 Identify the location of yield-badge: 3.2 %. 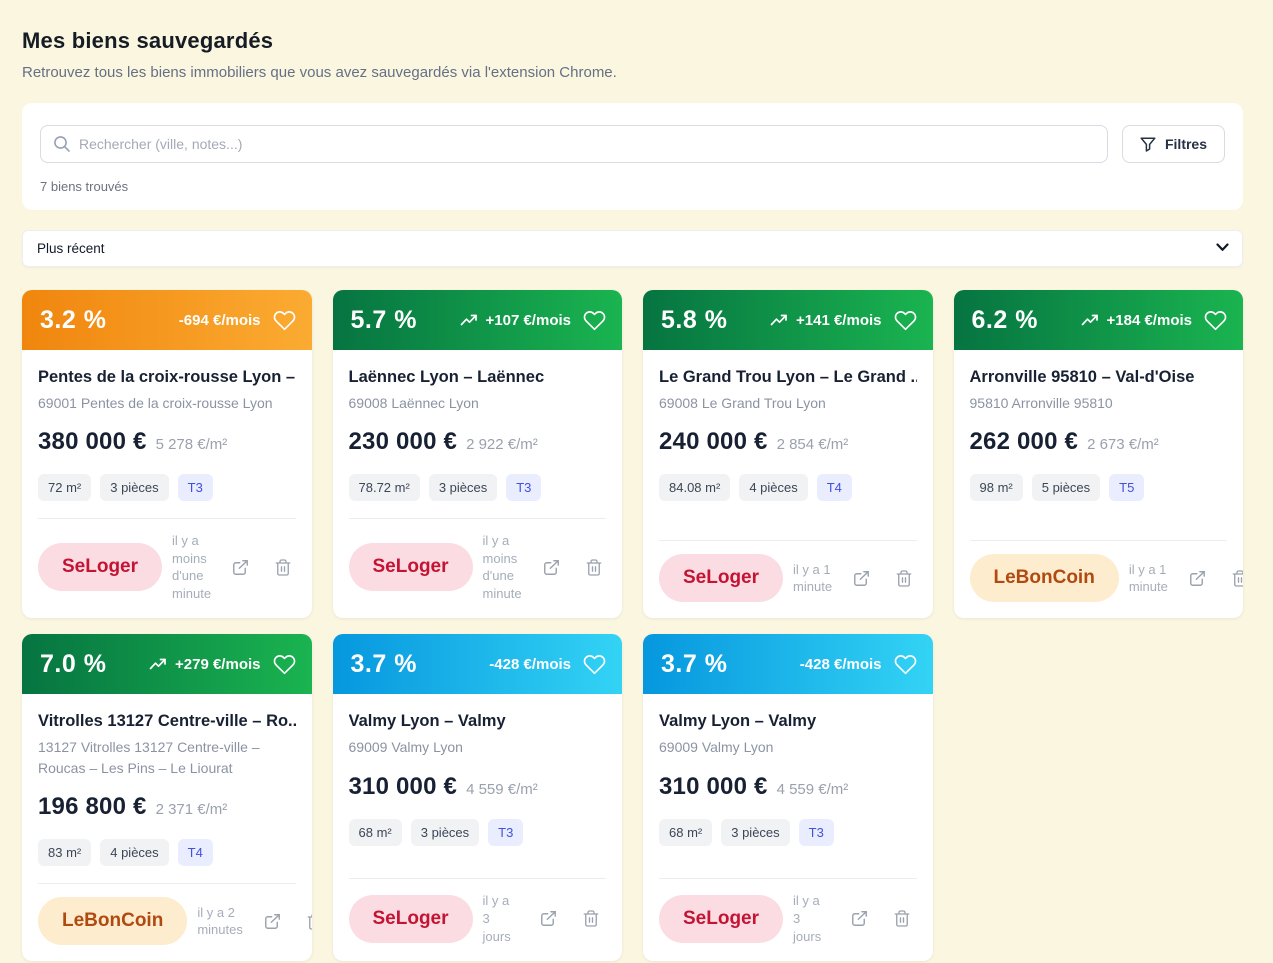
(73, 319).